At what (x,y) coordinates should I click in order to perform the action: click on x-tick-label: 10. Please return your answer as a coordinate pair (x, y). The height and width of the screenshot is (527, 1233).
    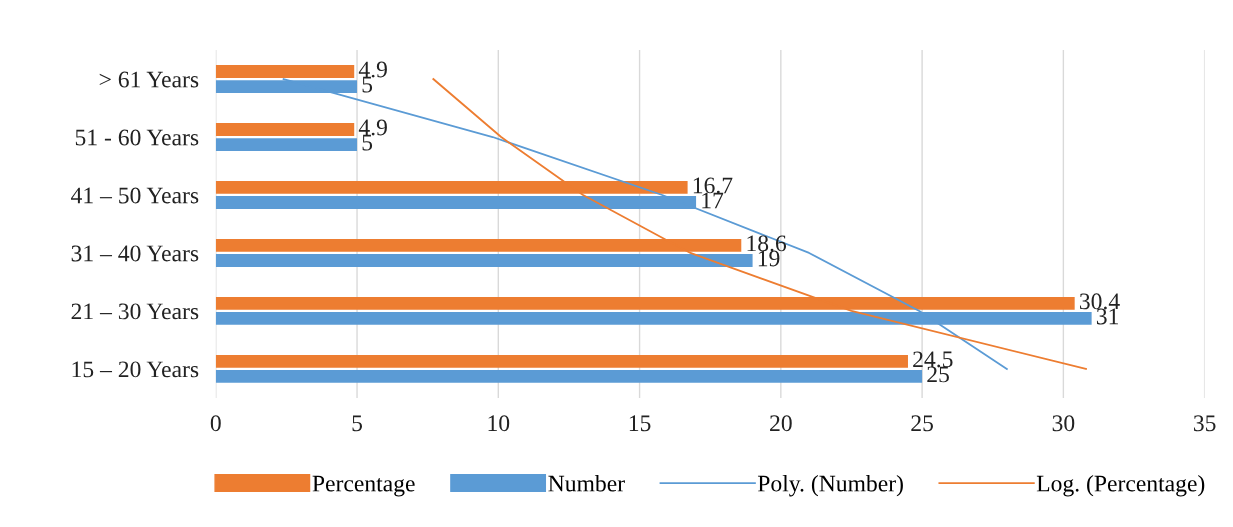
    Looking at the image, I should click on (499, 423).